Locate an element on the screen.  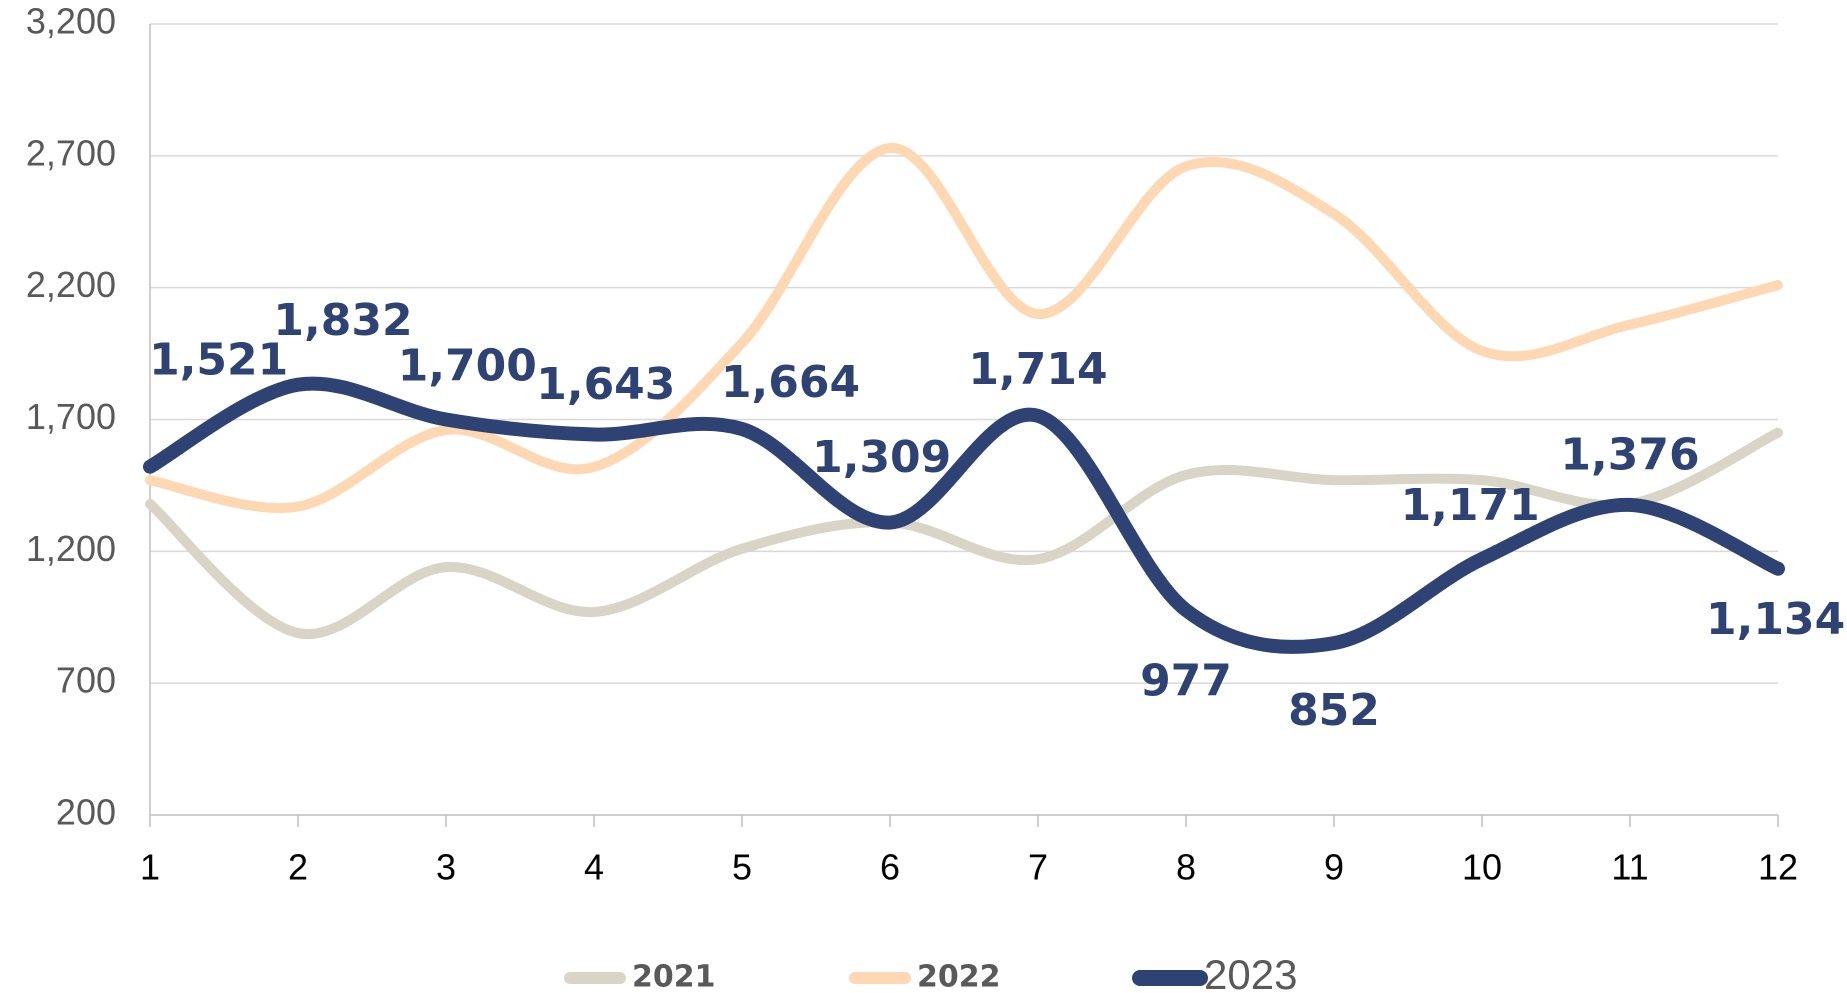
y-tick-label: 200 is located at coordinates (86, 812).